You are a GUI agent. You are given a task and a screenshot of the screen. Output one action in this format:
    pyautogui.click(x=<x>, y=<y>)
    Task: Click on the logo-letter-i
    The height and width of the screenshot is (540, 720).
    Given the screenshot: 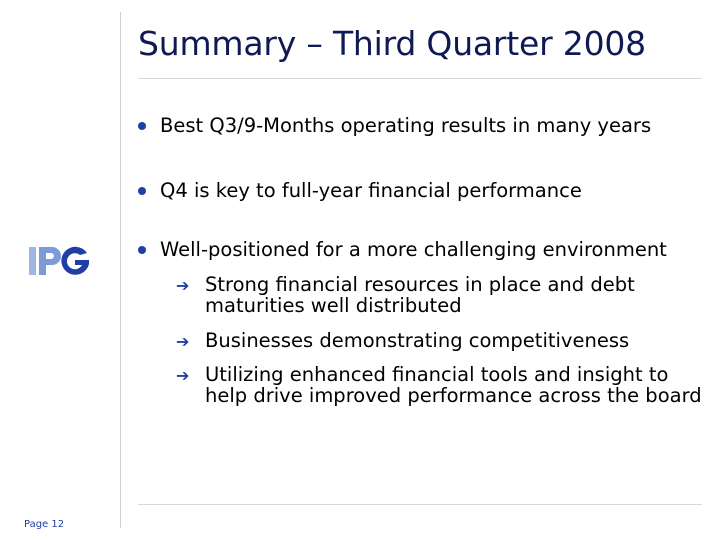 What is the action you would take?
    pyautogui.click(x=32, y=261)
    